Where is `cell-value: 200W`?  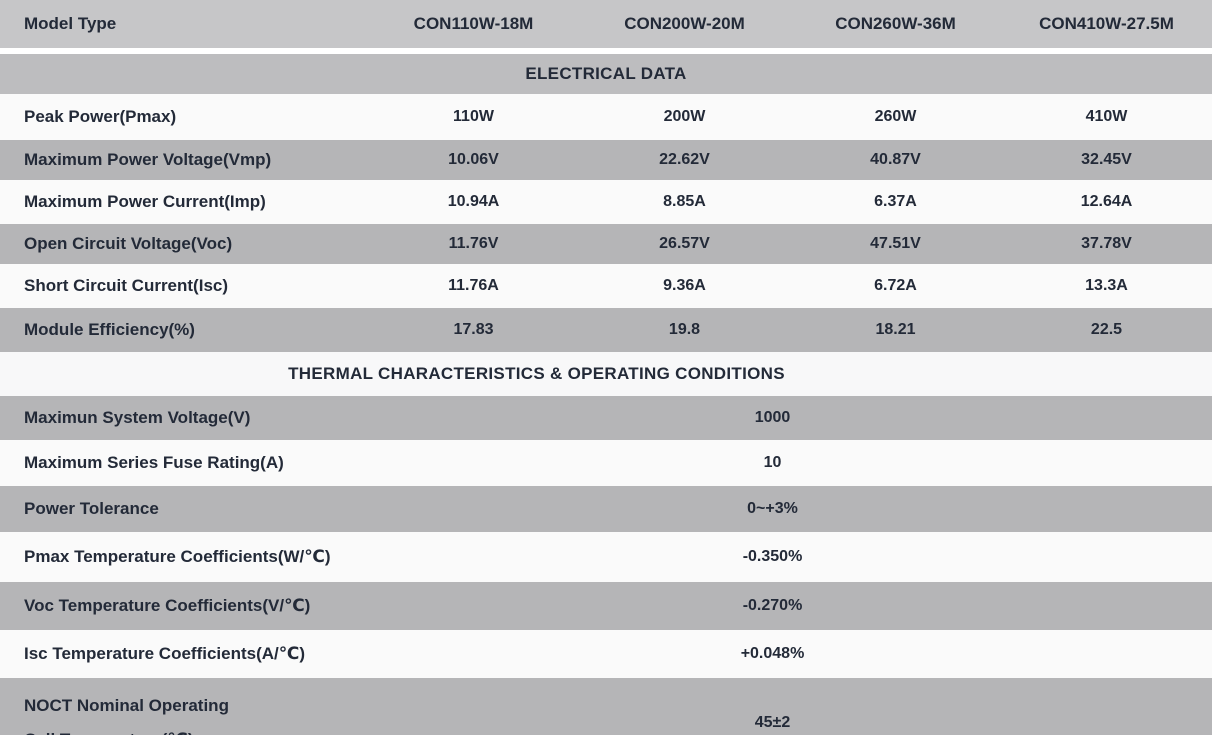 cell-value: 200W is located at coordinates (684, 117).